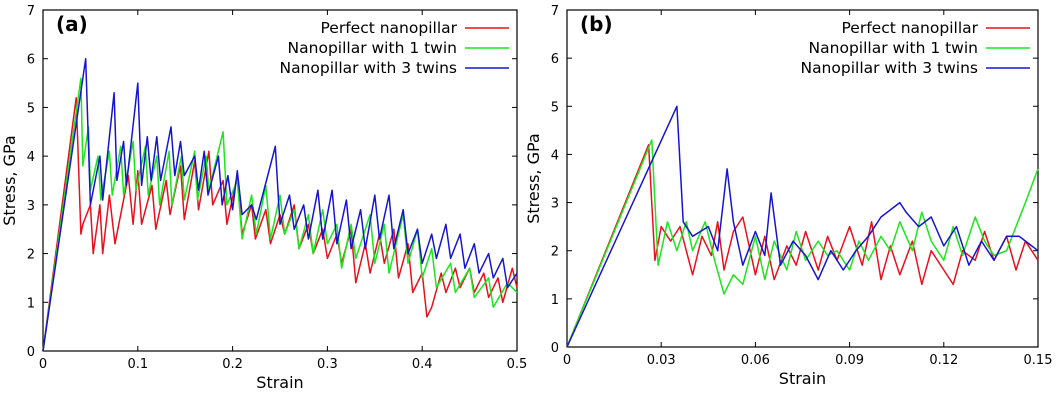 The height and width of the screenshot is (403, 1058). What do you see at coordinates (422, 364) in the screenshot?
I see `x-tick-label: 0.4` at bounding box center [422, 364].